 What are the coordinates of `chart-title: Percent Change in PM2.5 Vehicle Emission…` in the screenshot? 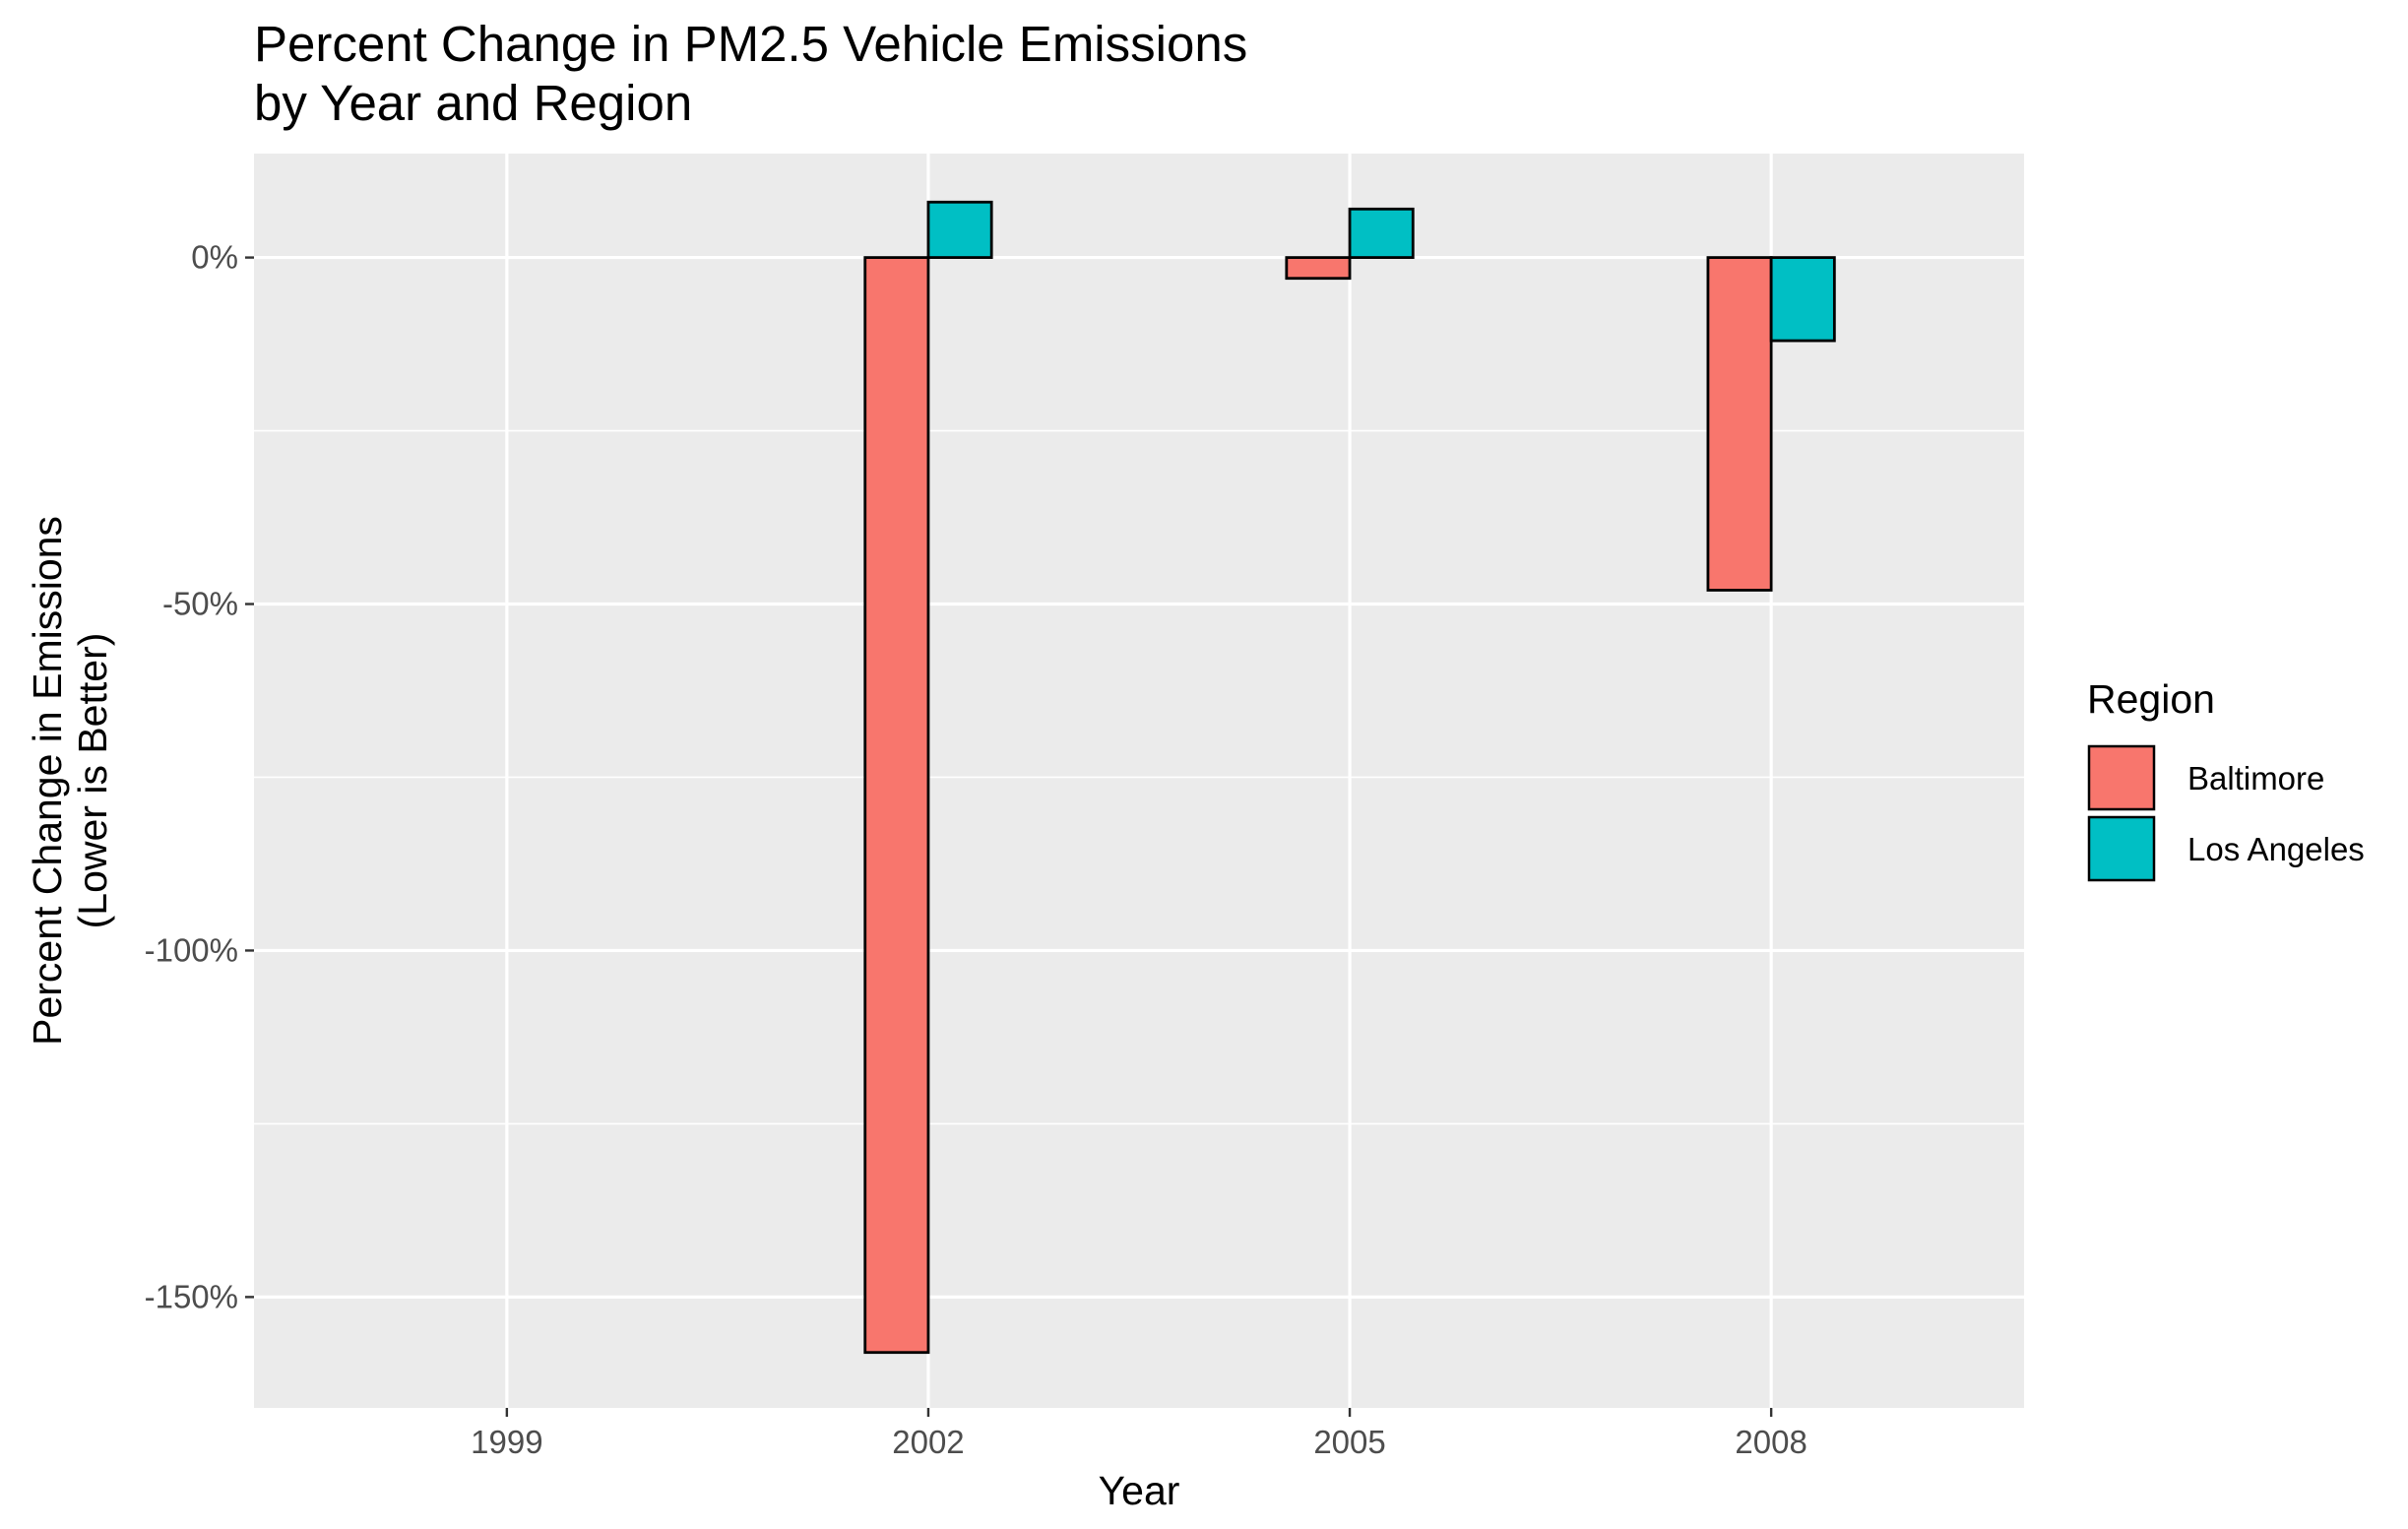 It's located at (750, 73).